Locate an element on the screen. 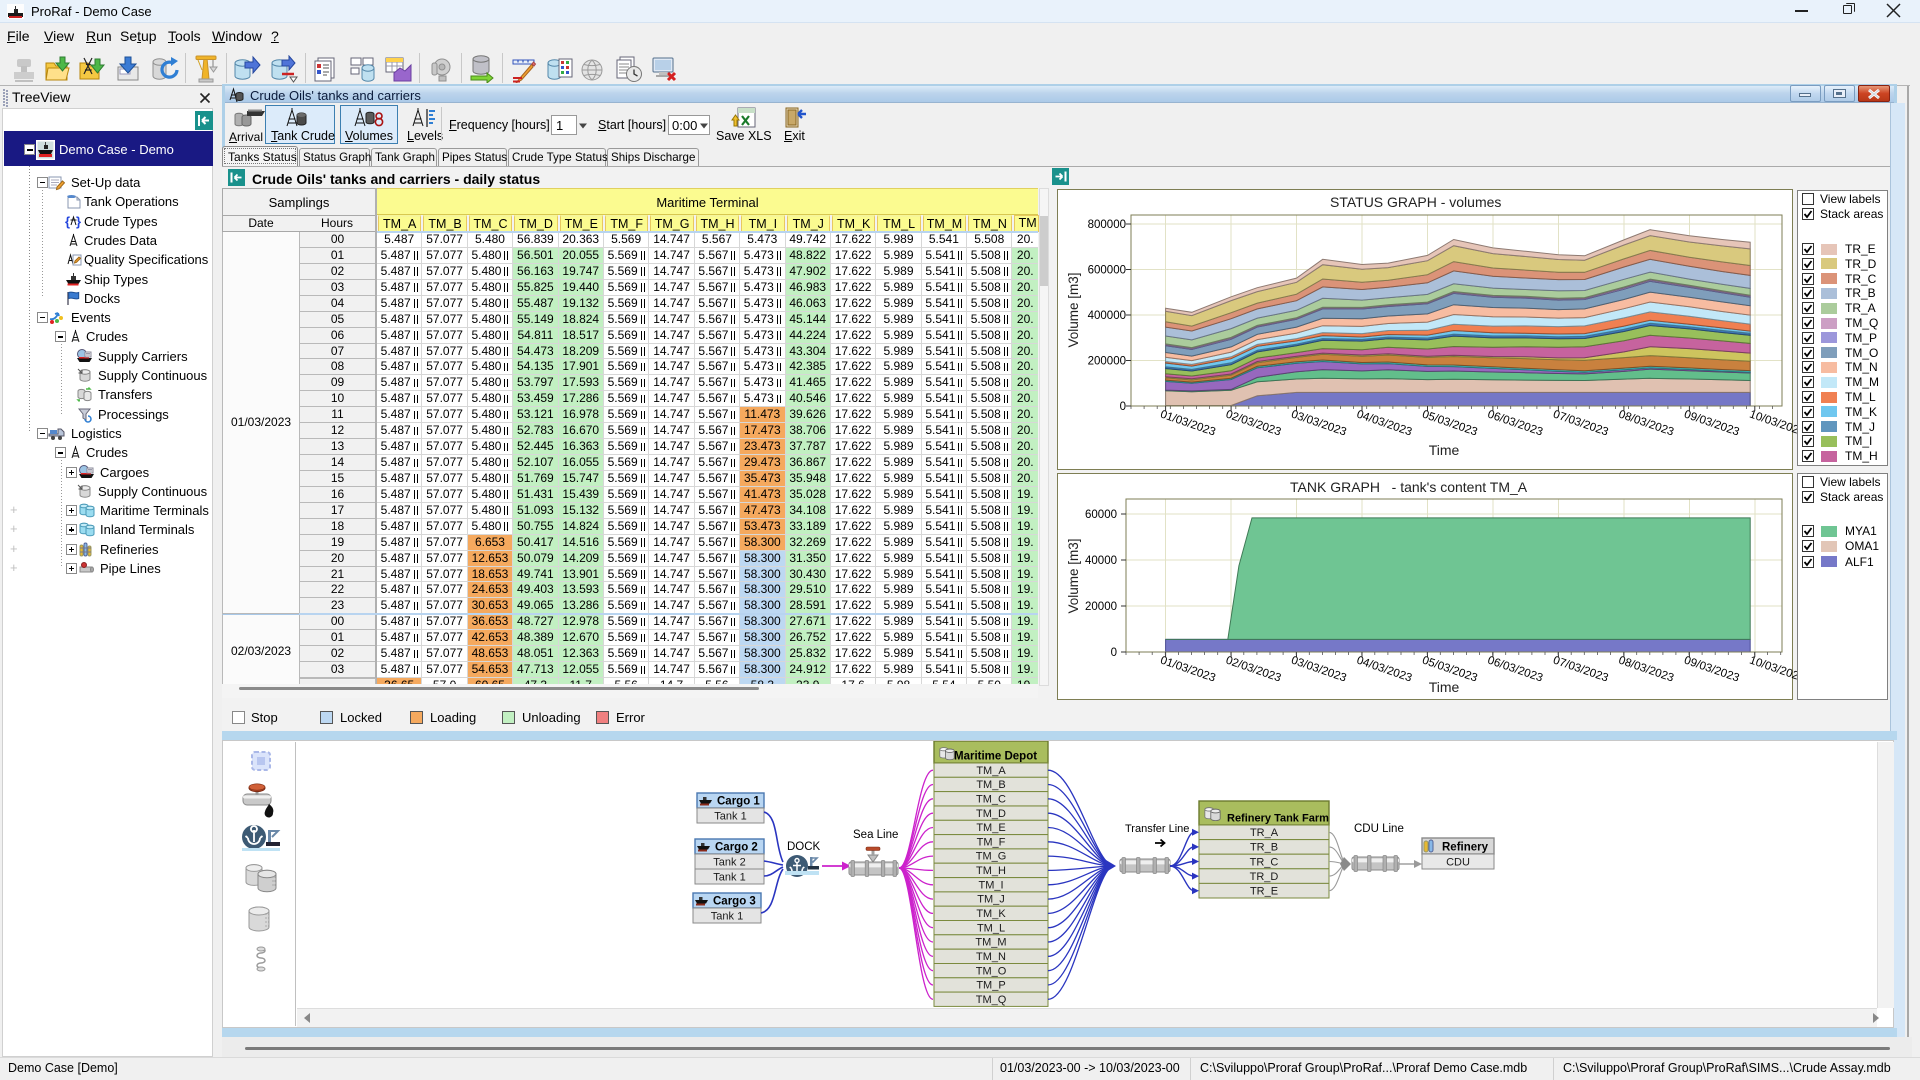  svg-text: CDU is located at coordinates (1458, 863).